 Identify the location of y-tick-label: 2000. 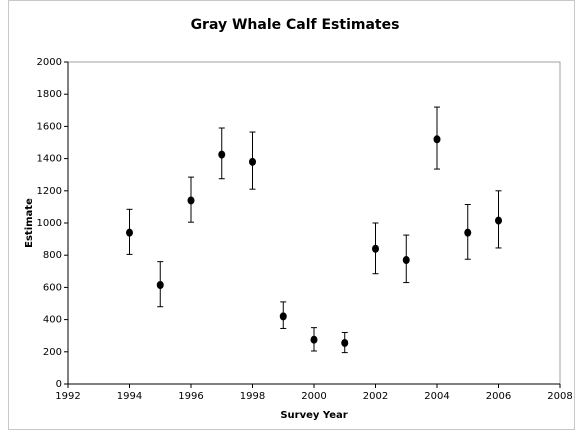
(49, 62).